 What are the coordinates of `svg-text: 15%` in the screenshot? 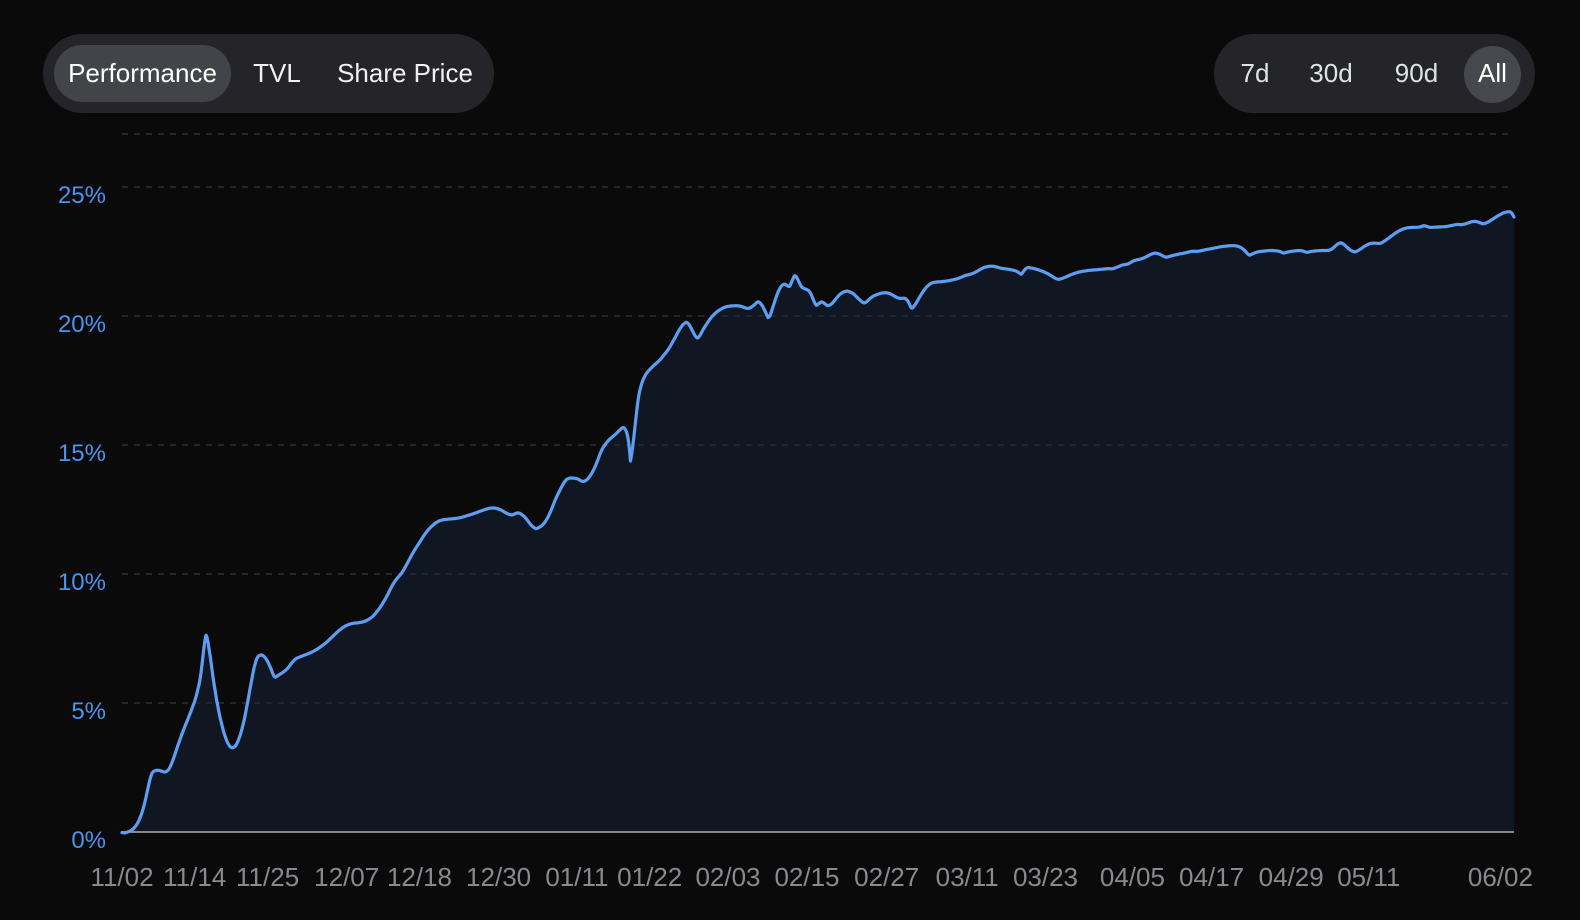 It's located at (82, 453).